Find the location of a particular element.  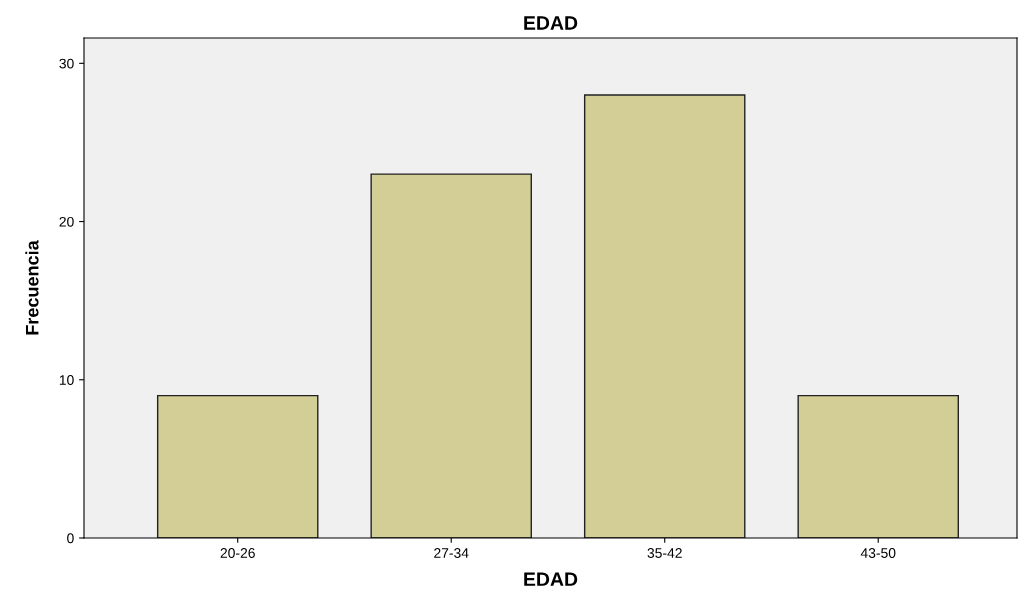

x-tick-label: 35-42 is located at coordinates (664, 553).